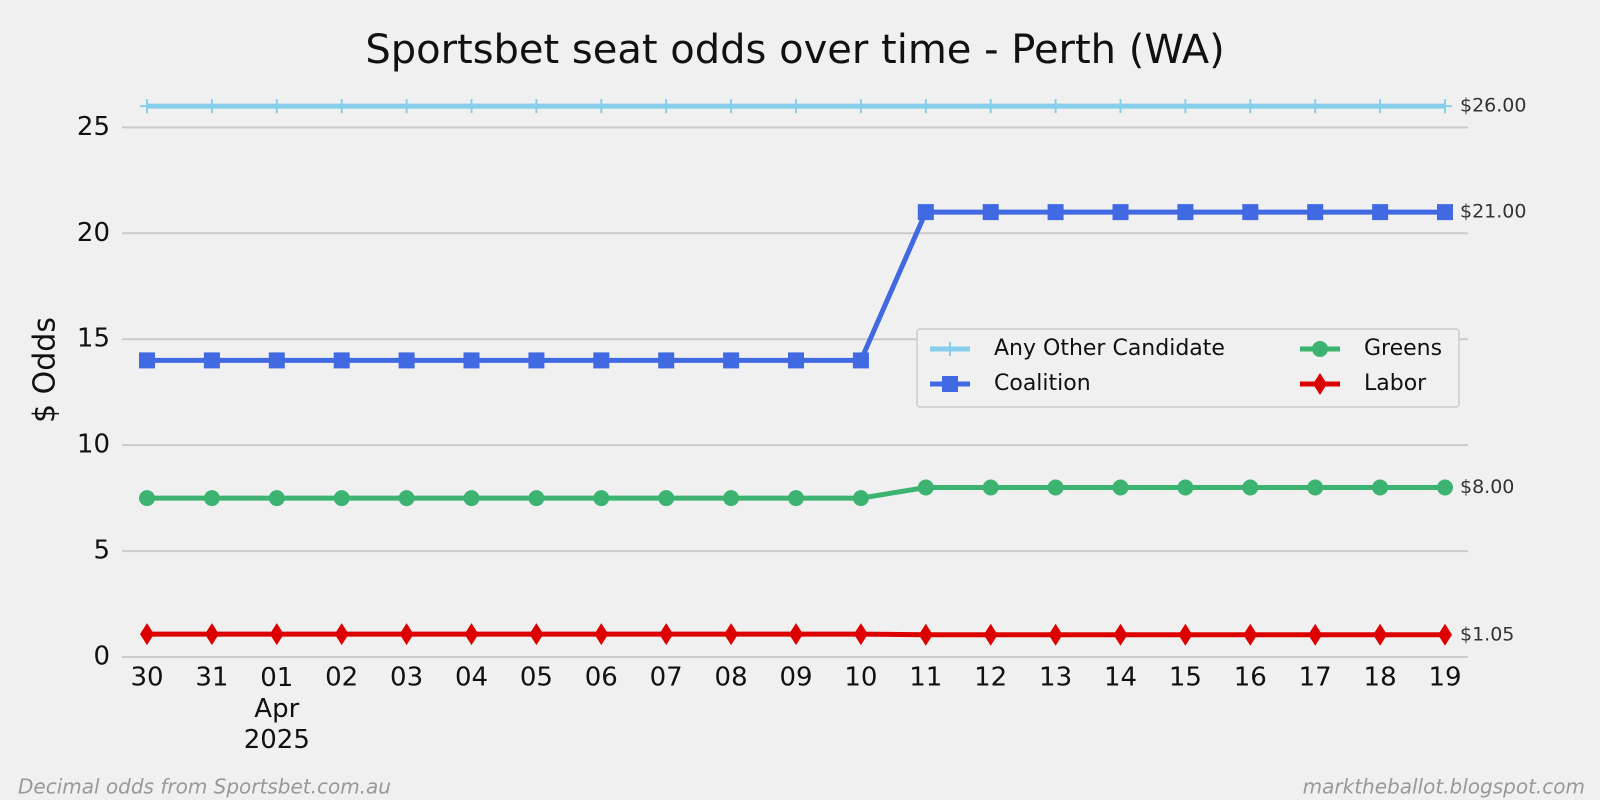 This screenshot has width=1600, height=800. Describe the element at coordinates (93, 339) in the screenshot. I see `y-tick-label: 15` at that location.